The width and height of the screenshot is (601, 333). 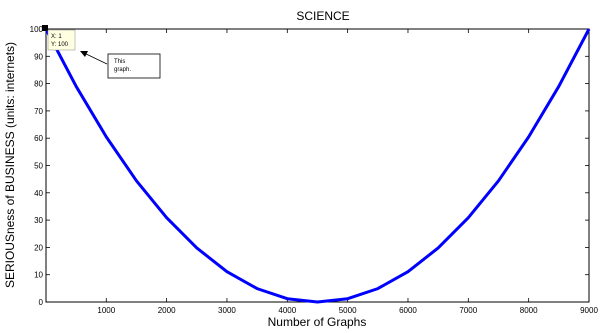 I want to click on y-tick-label: 0, so click(x=41, y=302).